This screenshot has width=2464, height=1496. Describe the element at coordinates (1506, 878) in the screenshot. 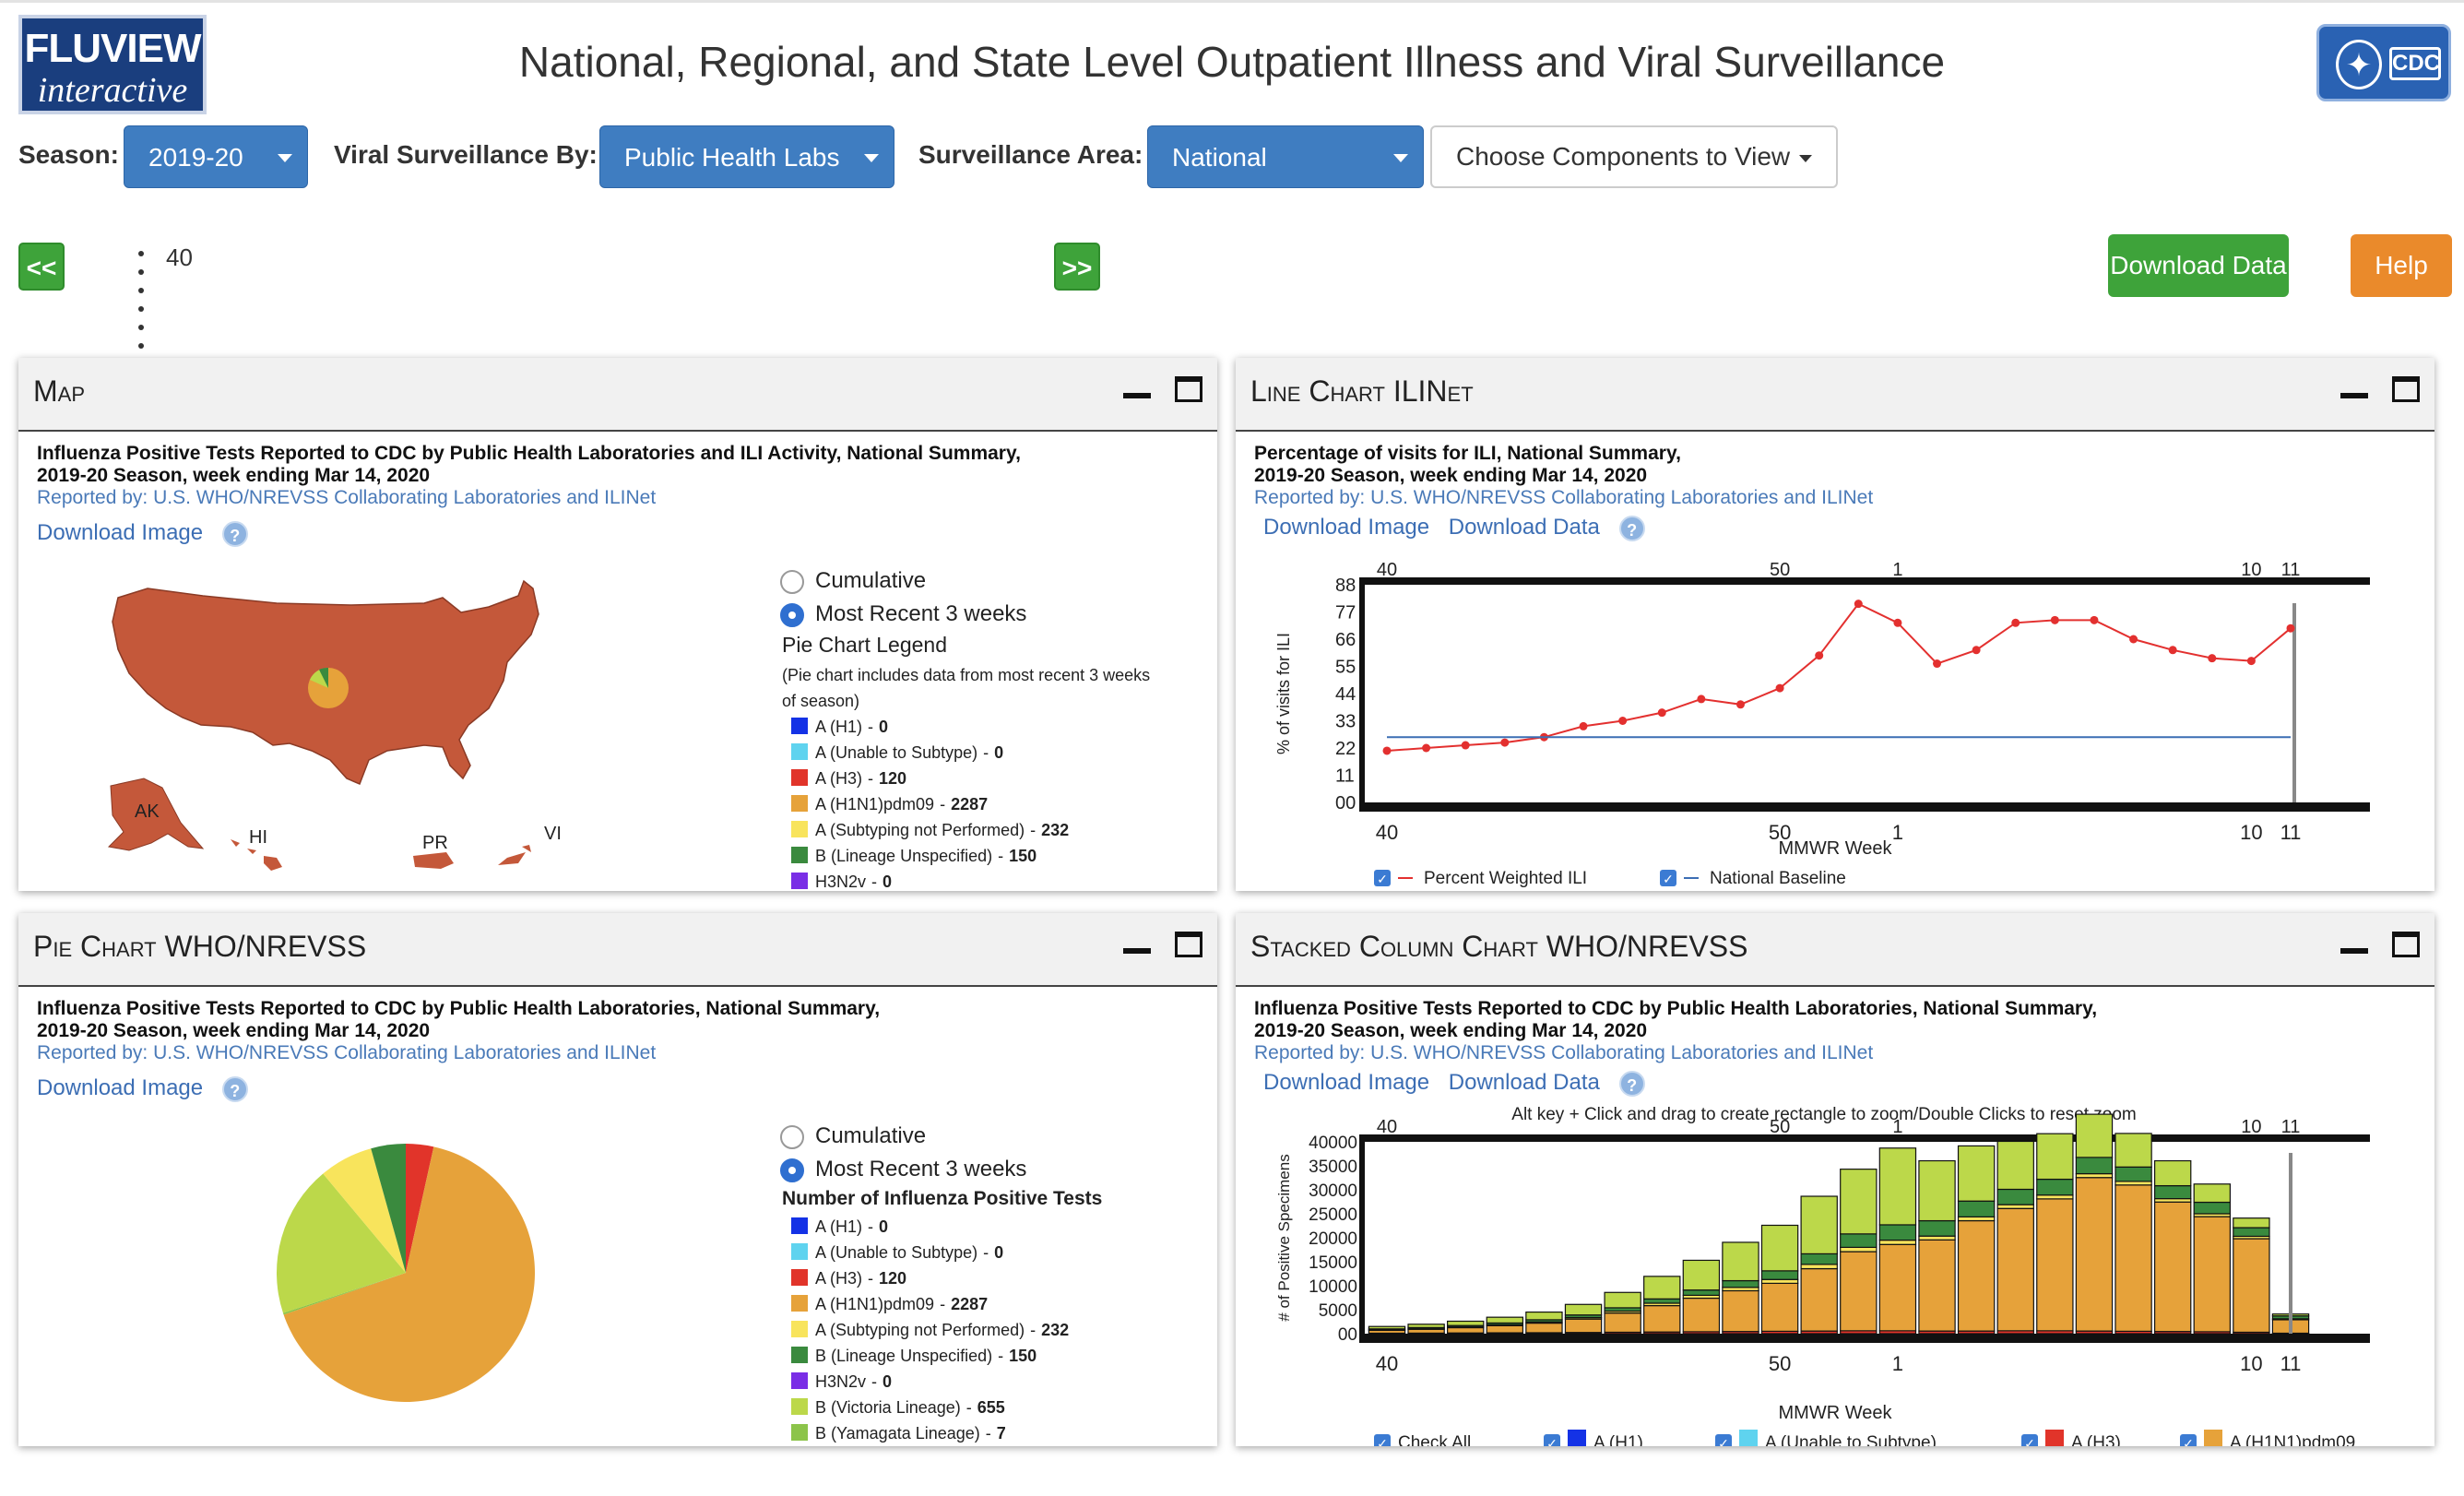

I see `legend-ili-label: Percent Weighted ILI` at that location.